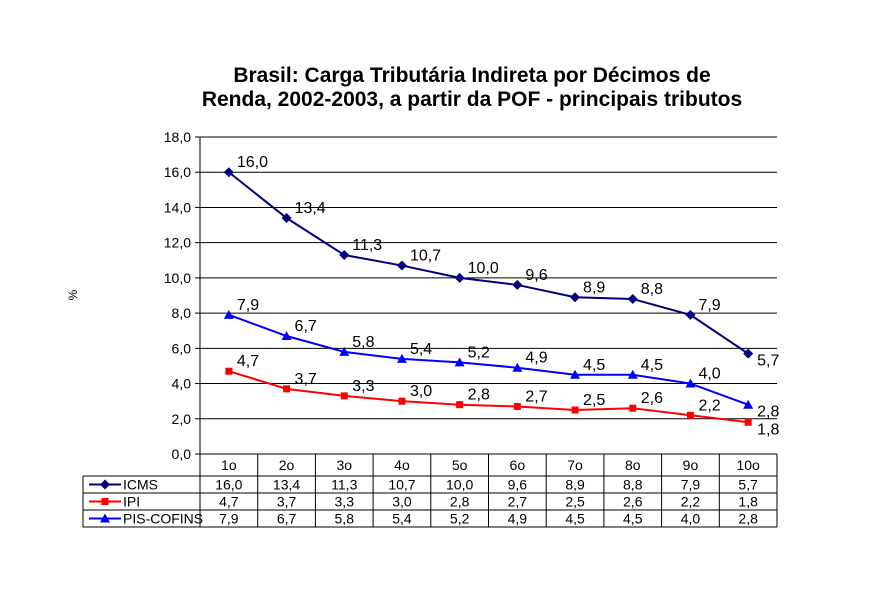 The image size is (884, 613). Describe the element at coordinates (633, 465) in the screenshot. I see `x-category-label: 8o` at that location.